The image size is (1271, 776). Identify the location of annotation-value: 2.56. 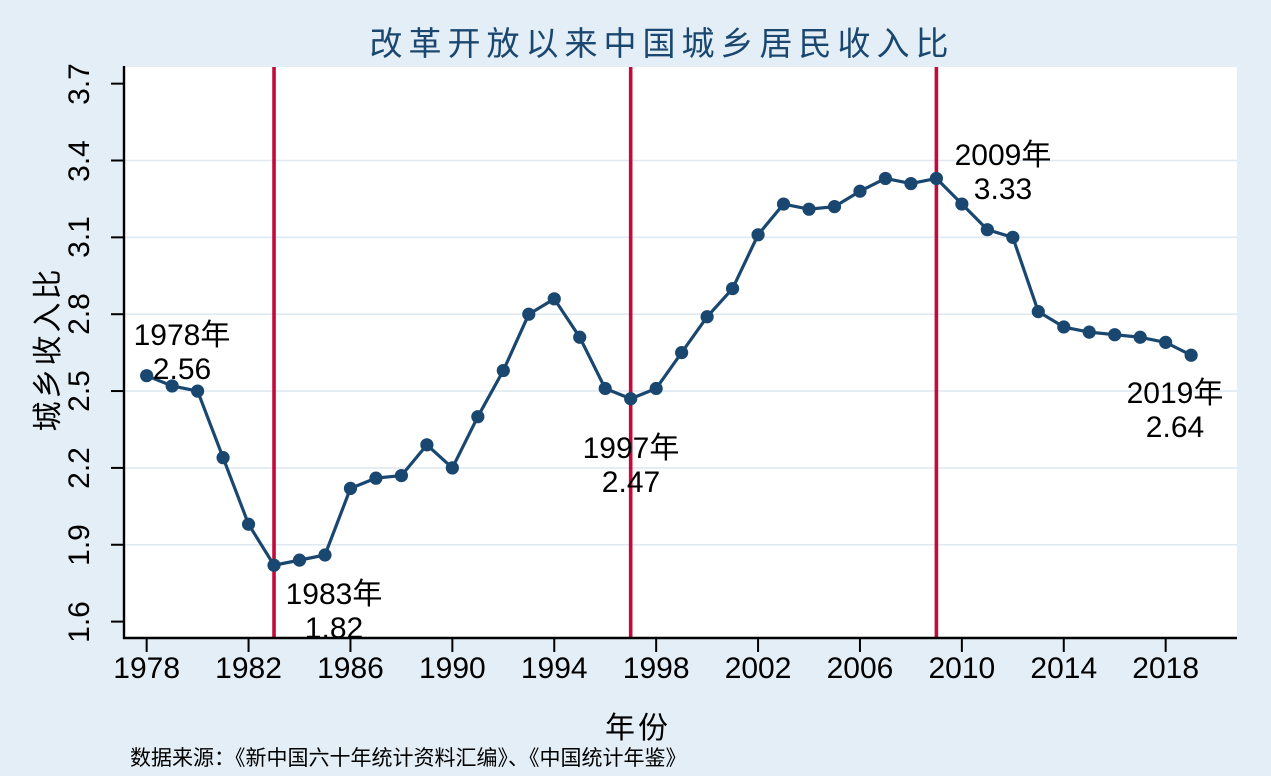
(182, 369).